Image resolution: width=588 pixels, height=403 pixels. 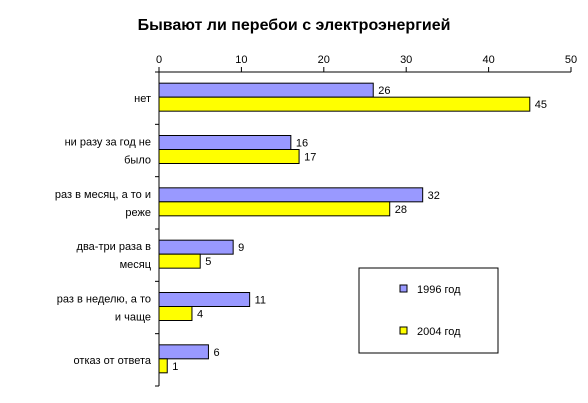 What do you see at coordinates (216, 353) in the screenshot?
I see `data-label: 6` at bounding box center [216, 353].